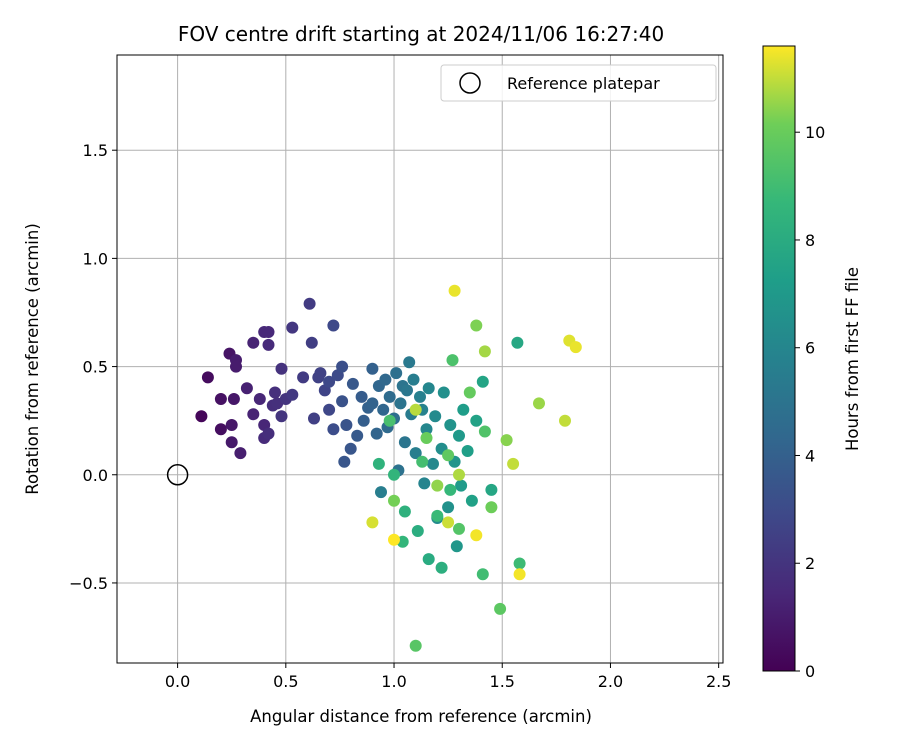  I want to click on y-tick-label: 0.0, so click(95, 475).